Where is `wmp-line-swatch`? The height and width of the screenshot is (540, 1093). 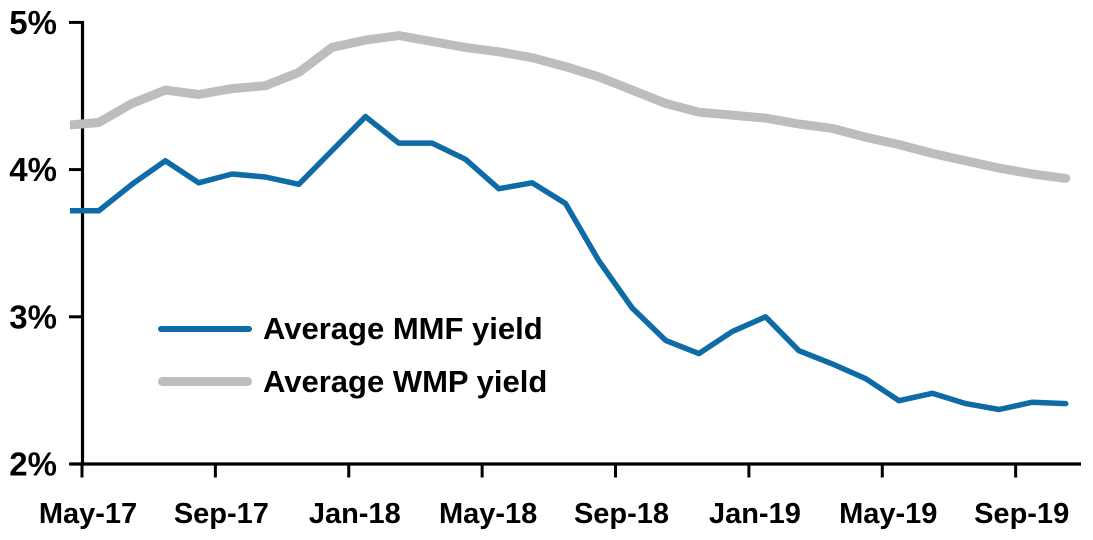 wmp-line-swatch is located at coordinates (205, 381).